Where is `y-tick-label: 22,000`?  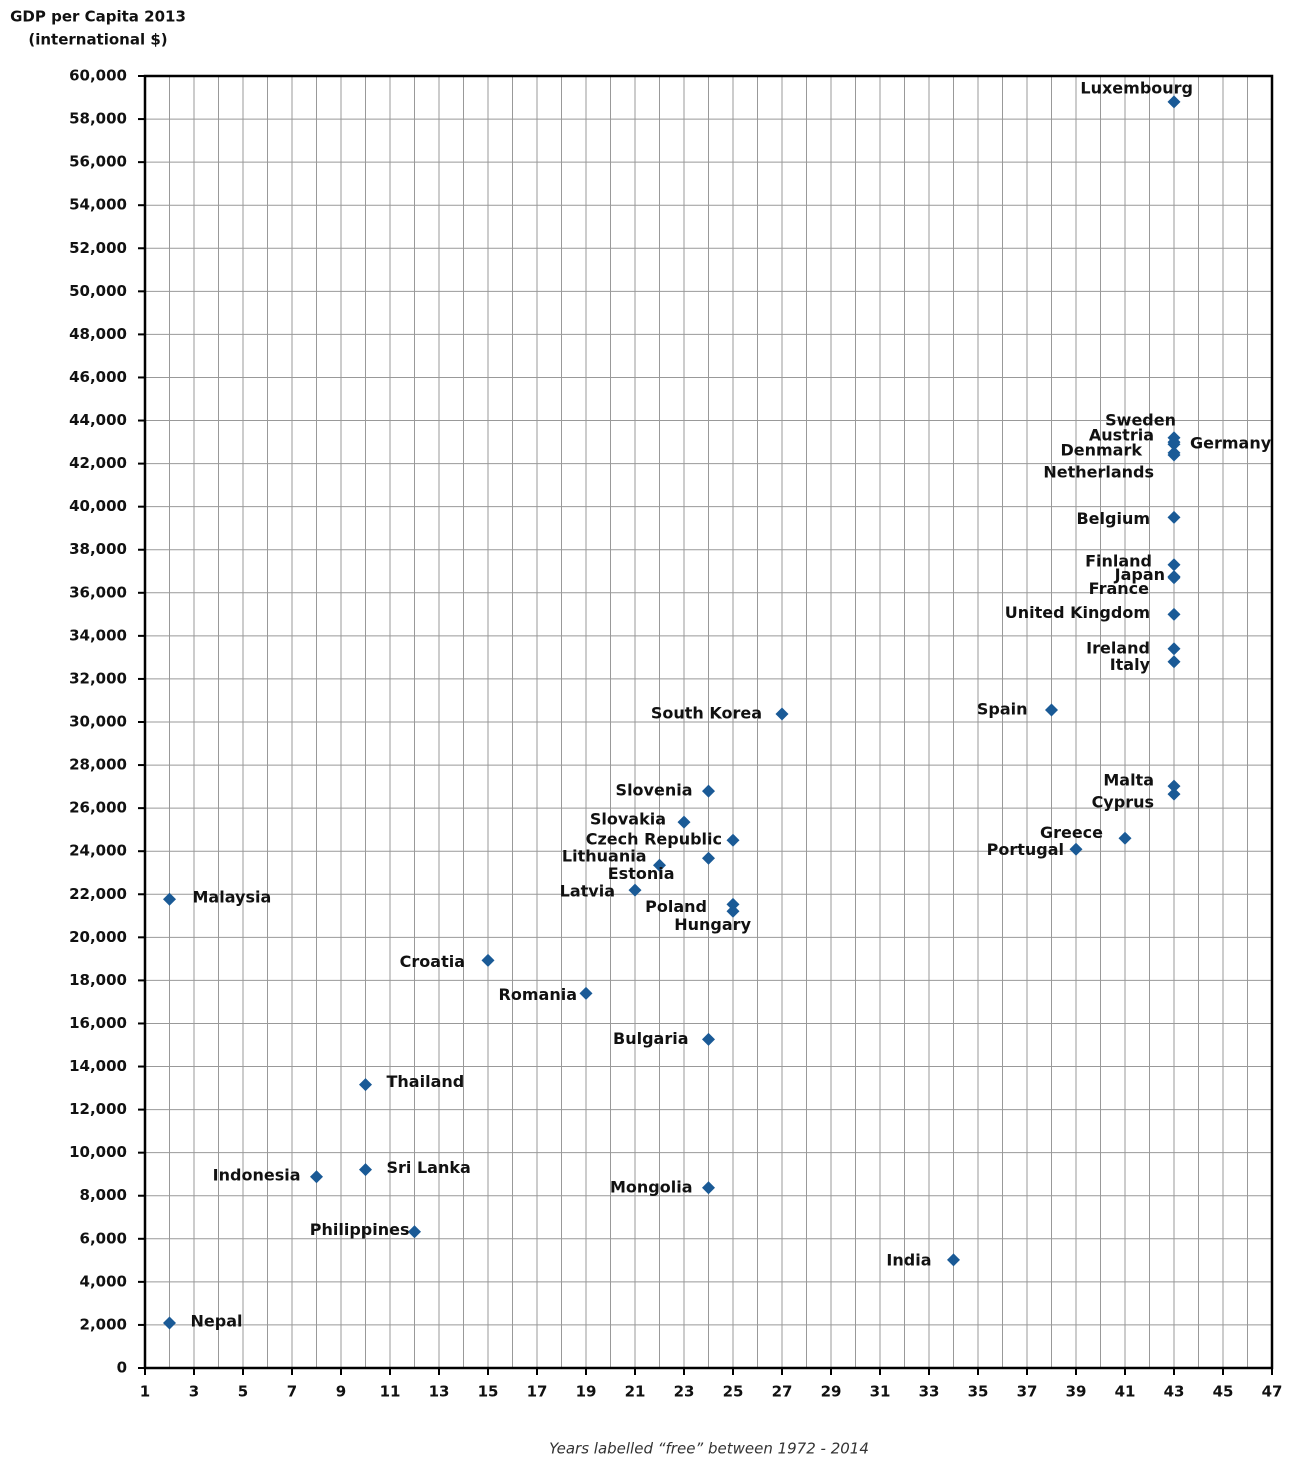 y-tick-label: 22,000 is located at coordinates (98, 894).